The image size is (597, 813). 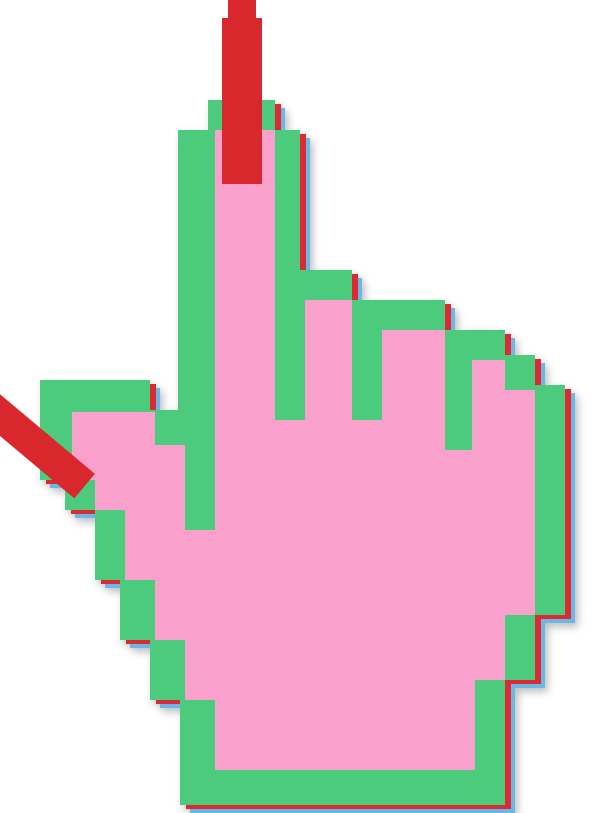 I want to click on thumb-mark, so click(x=47, y=441).